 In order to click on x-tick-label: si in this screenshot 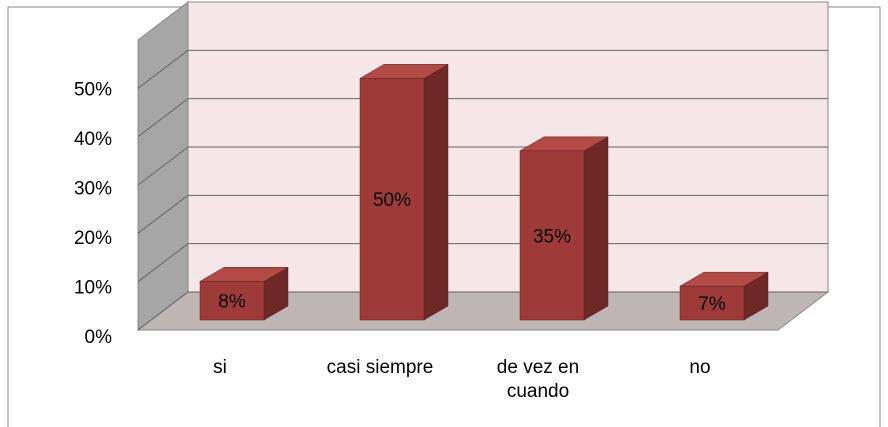, I will do `click(220, 367)`.